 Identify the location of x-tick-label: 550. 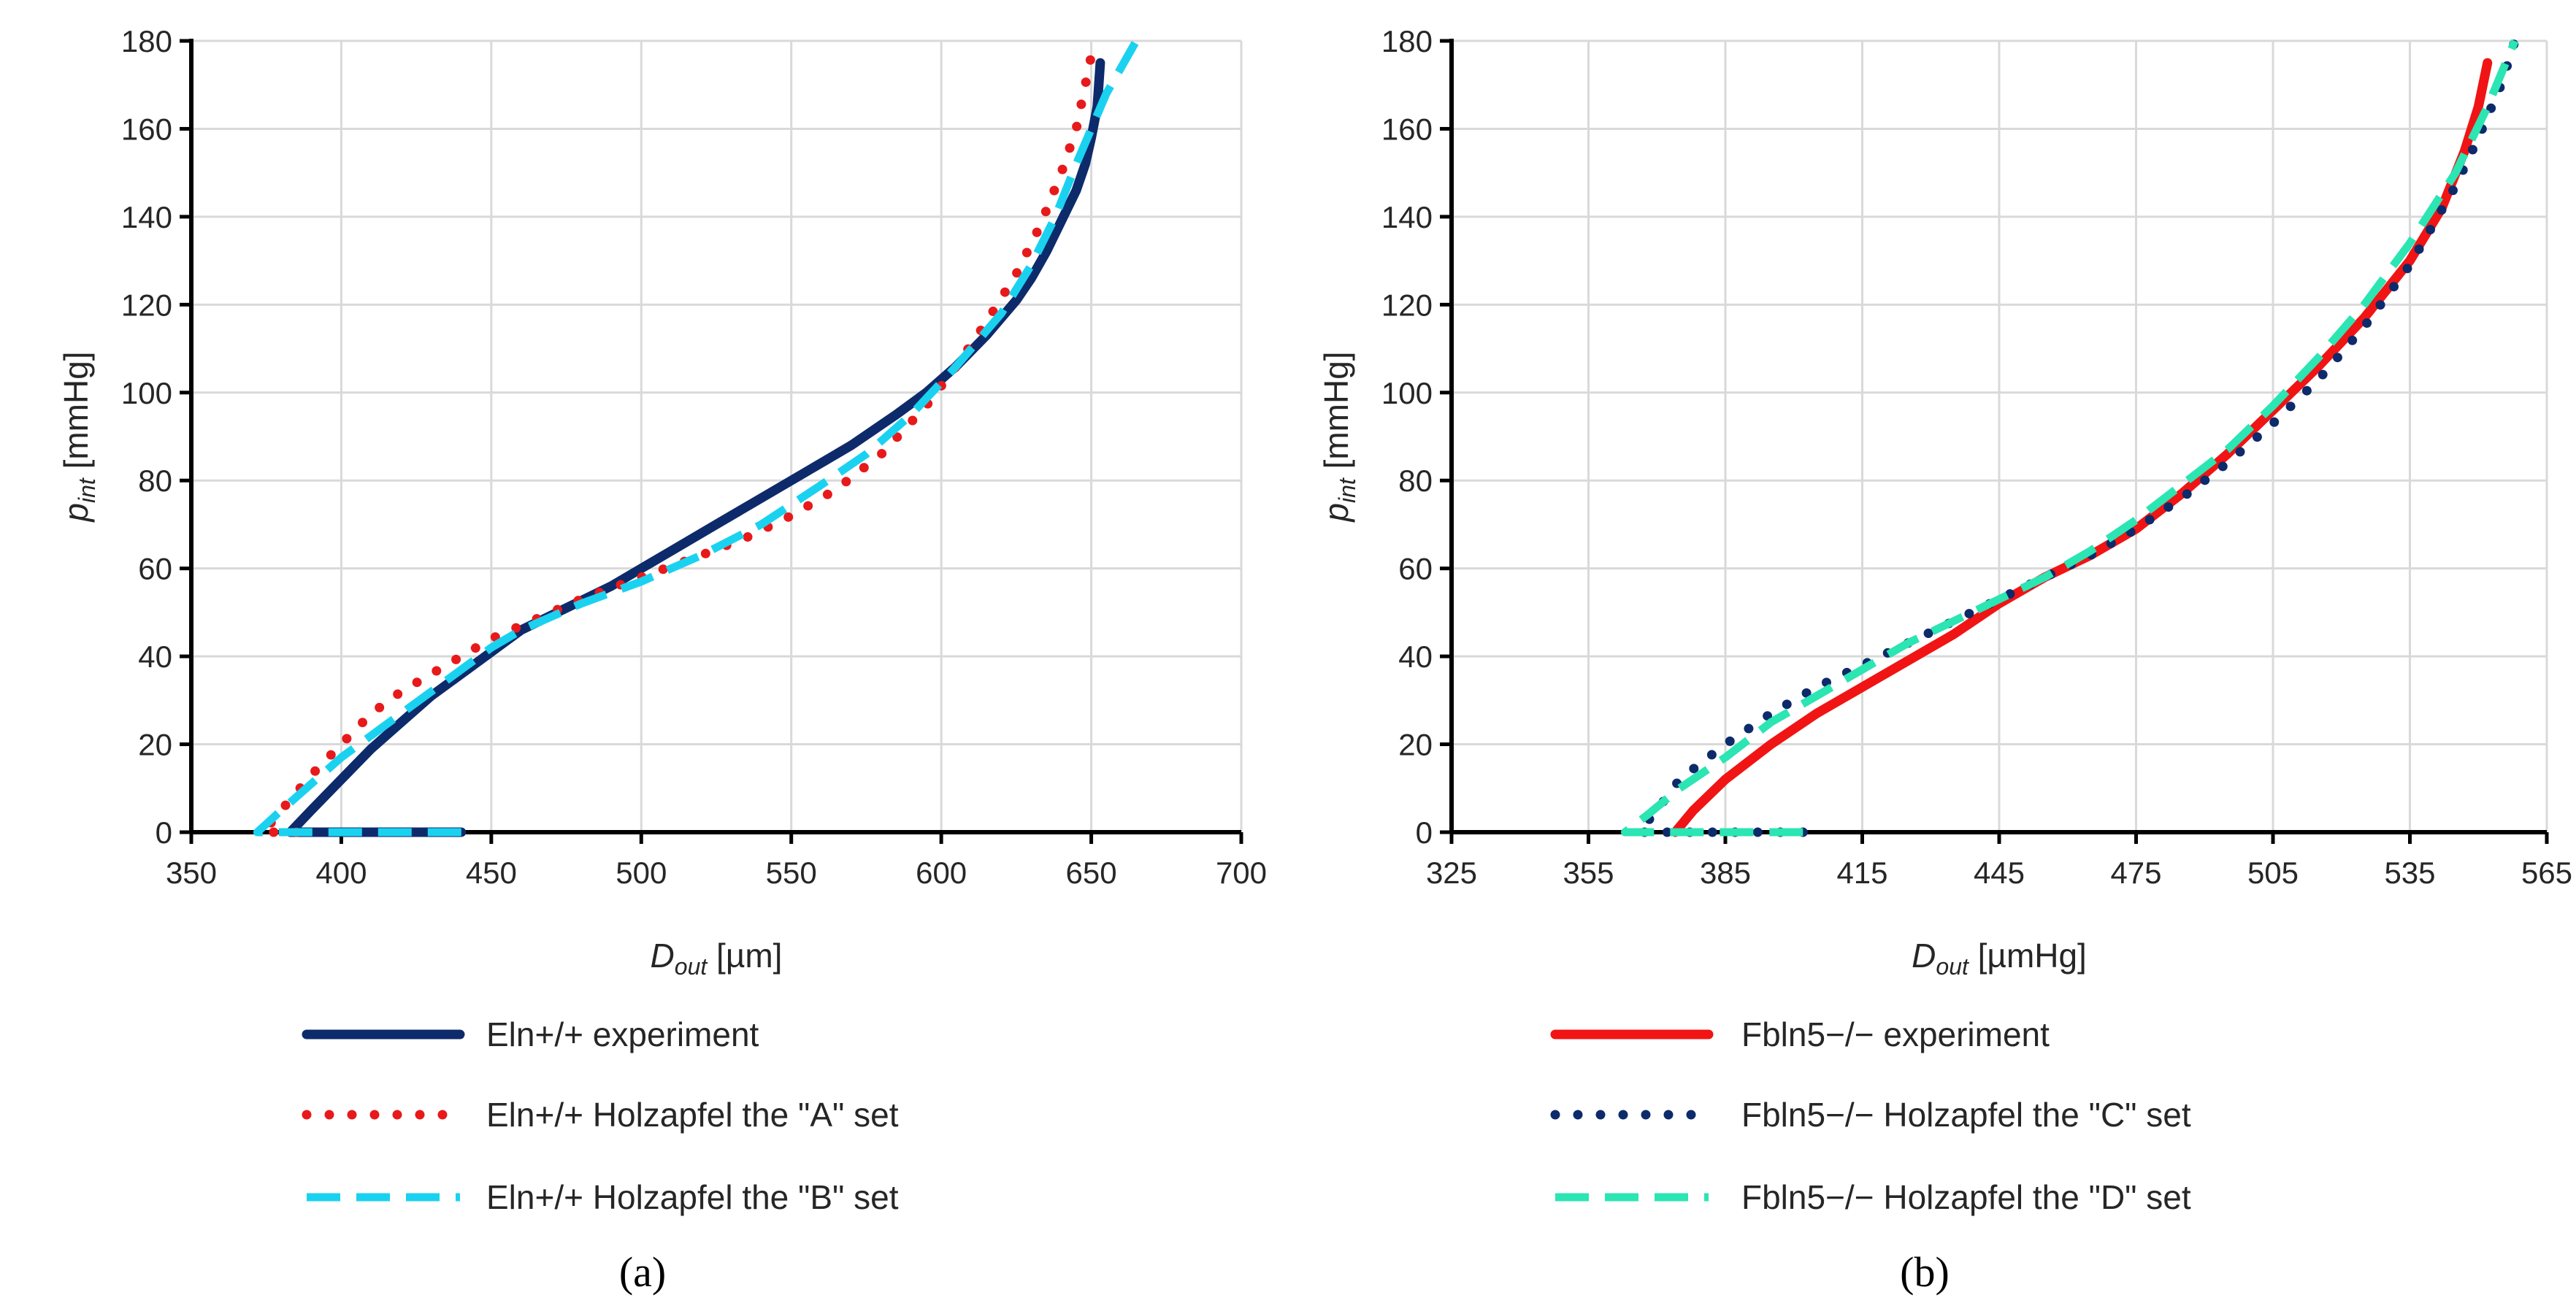
(791, 873).